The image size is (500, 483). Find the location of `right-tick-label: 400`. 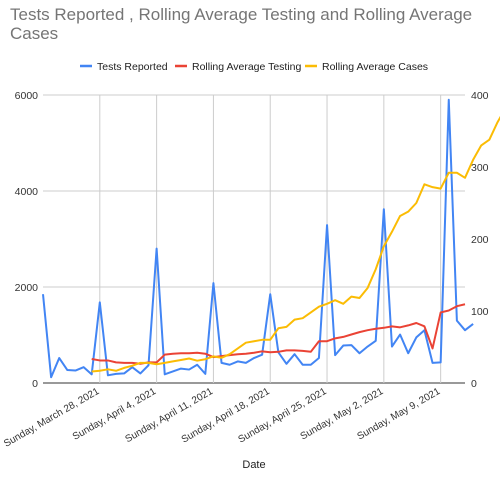

right-tick-label: 400 is located at coordinates (480, 96).